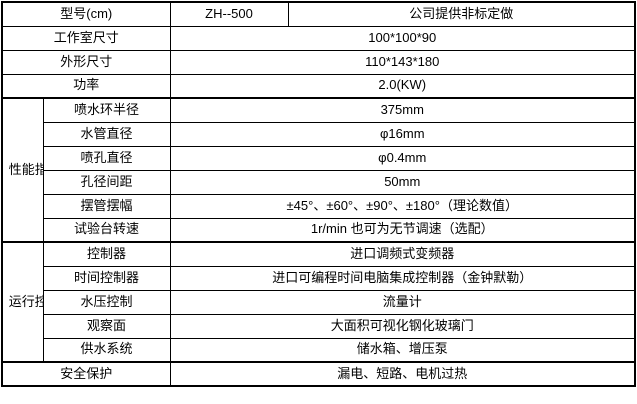 The height and width of the screenshot is (404, 637). I want to click on row-value-cell: 流量计, so click(402, 302).